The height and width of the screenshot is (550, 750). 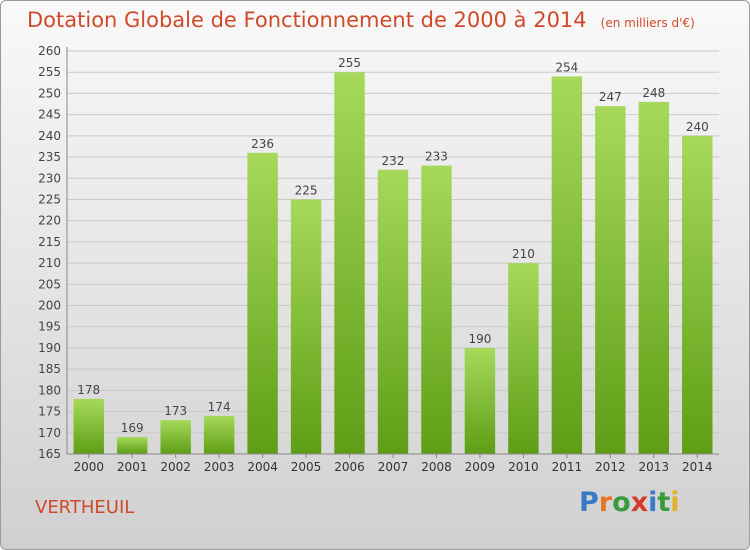 I want to click on commune-name: VERTHEUIL, so click(x=85, y=507).